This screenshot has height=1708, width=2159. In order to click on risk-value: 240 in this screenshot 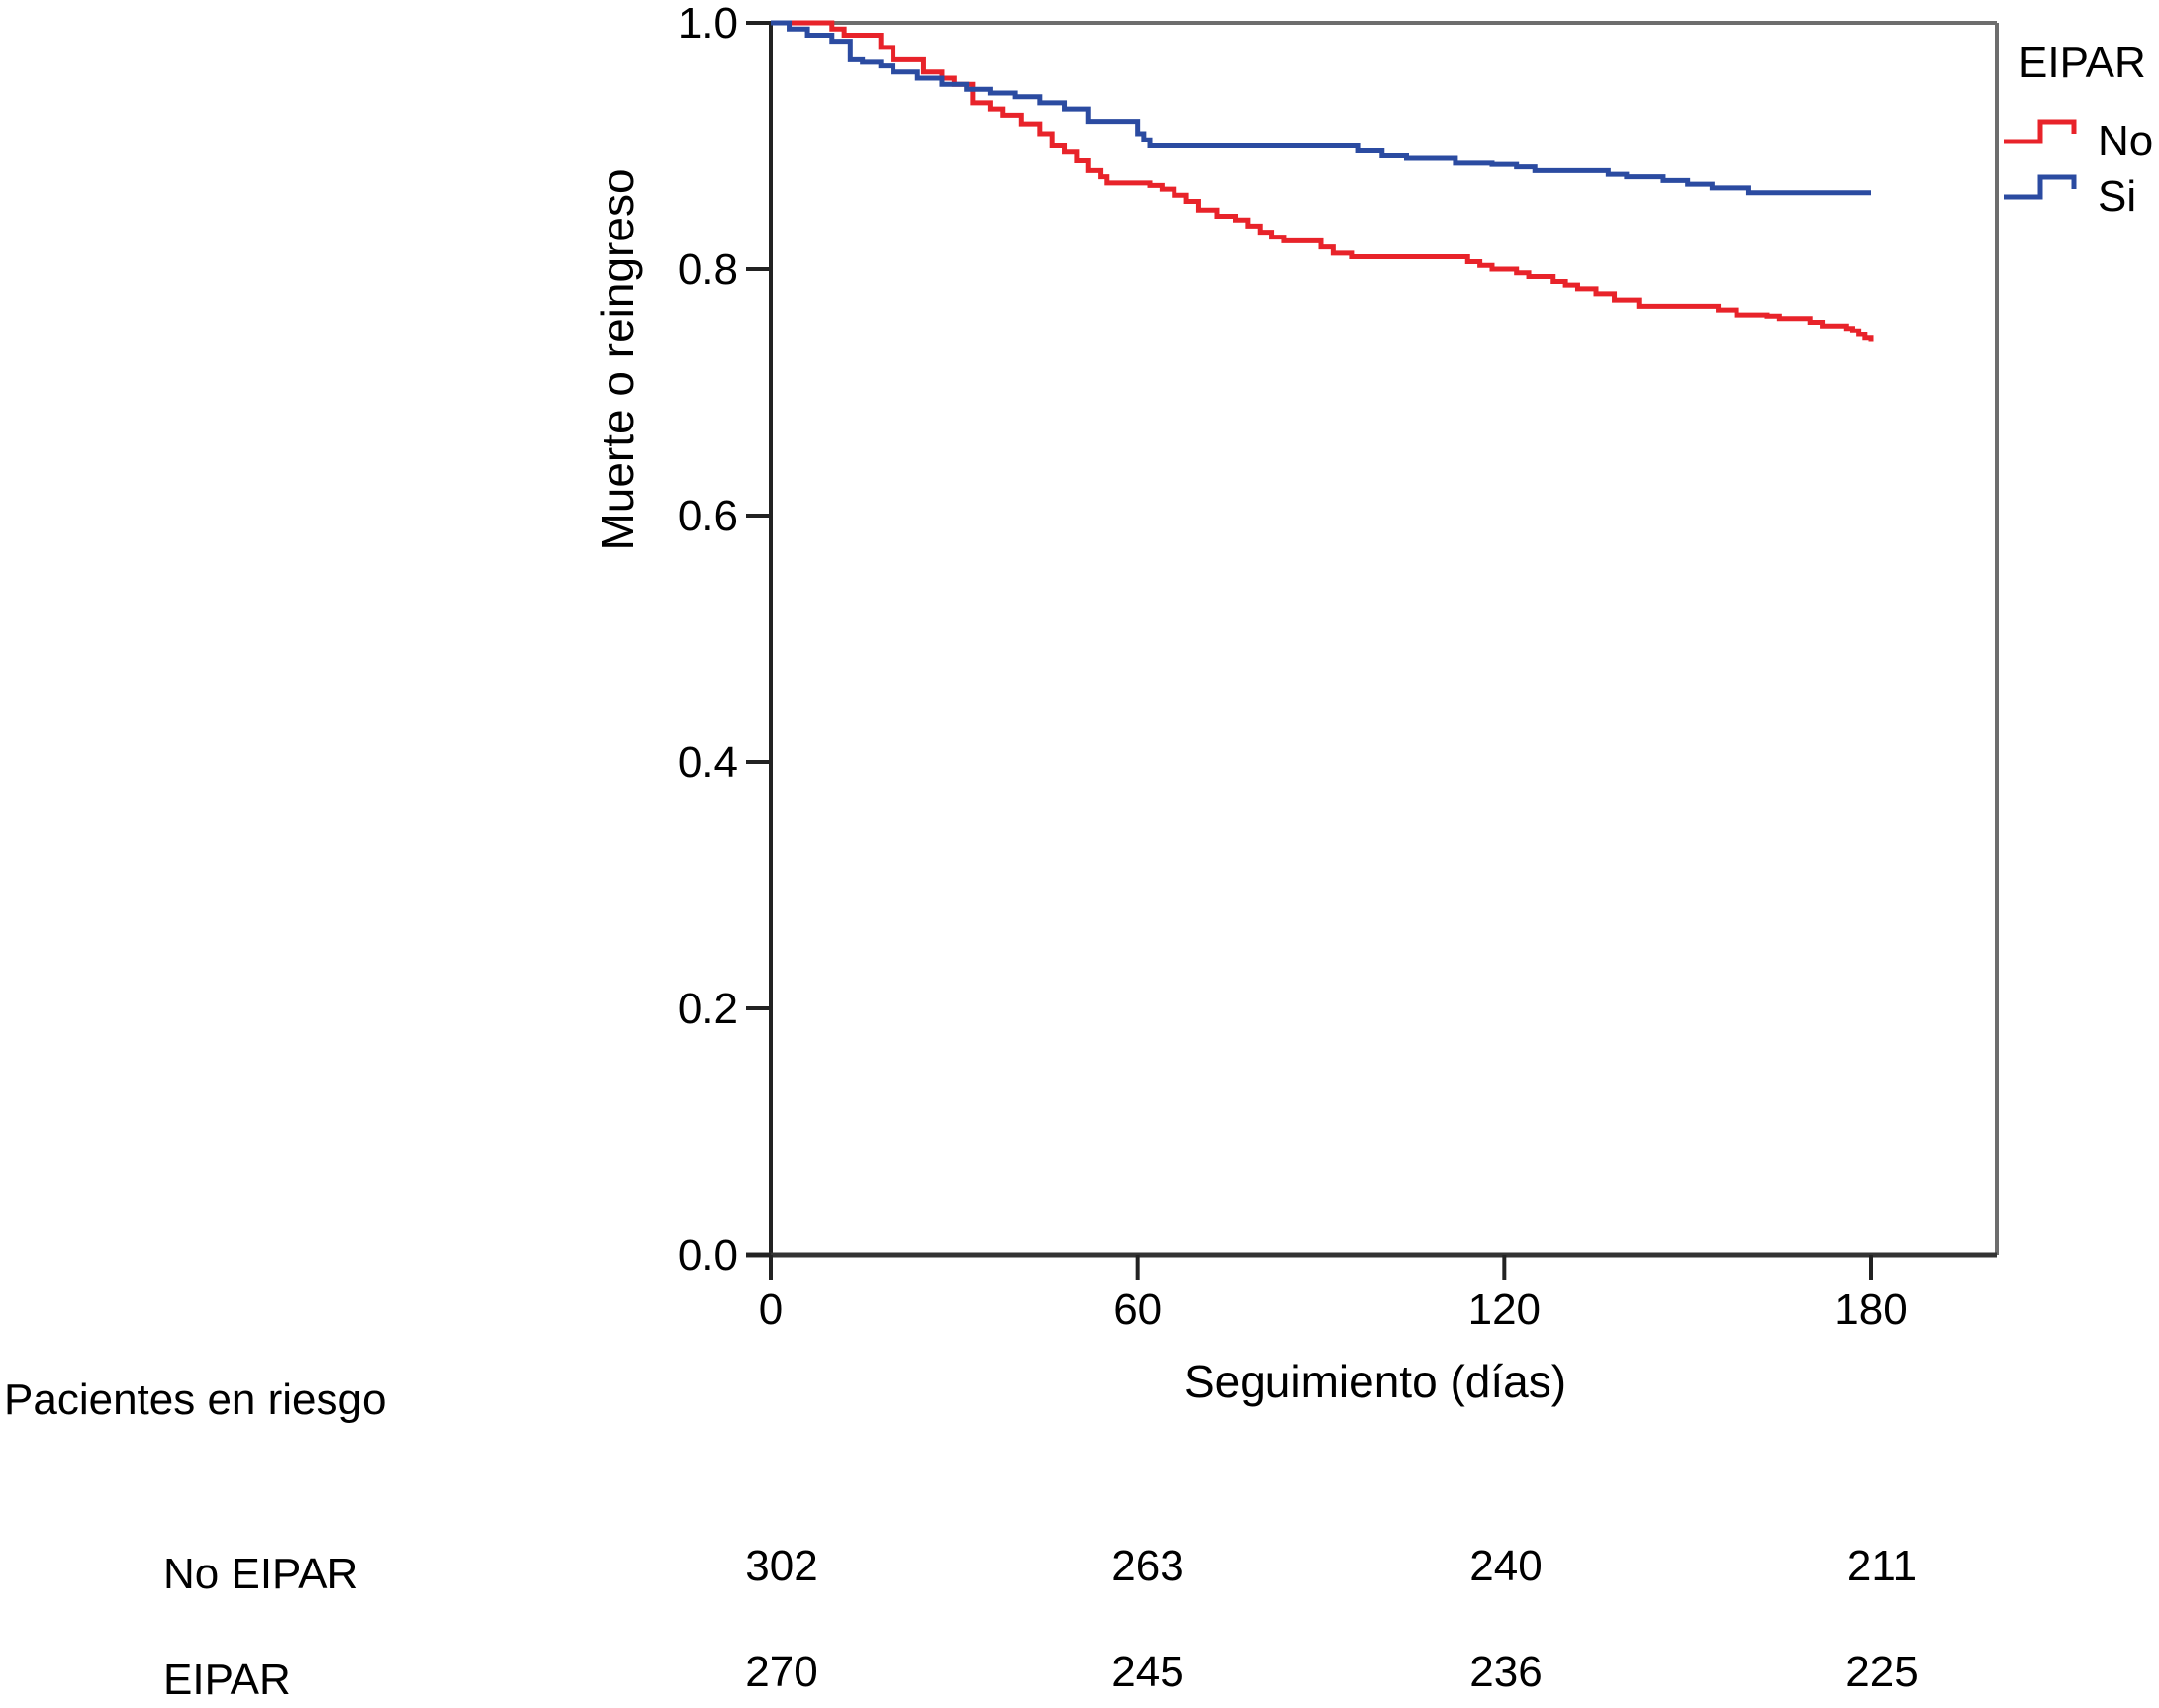, I will do `click(1506, 1566)`.